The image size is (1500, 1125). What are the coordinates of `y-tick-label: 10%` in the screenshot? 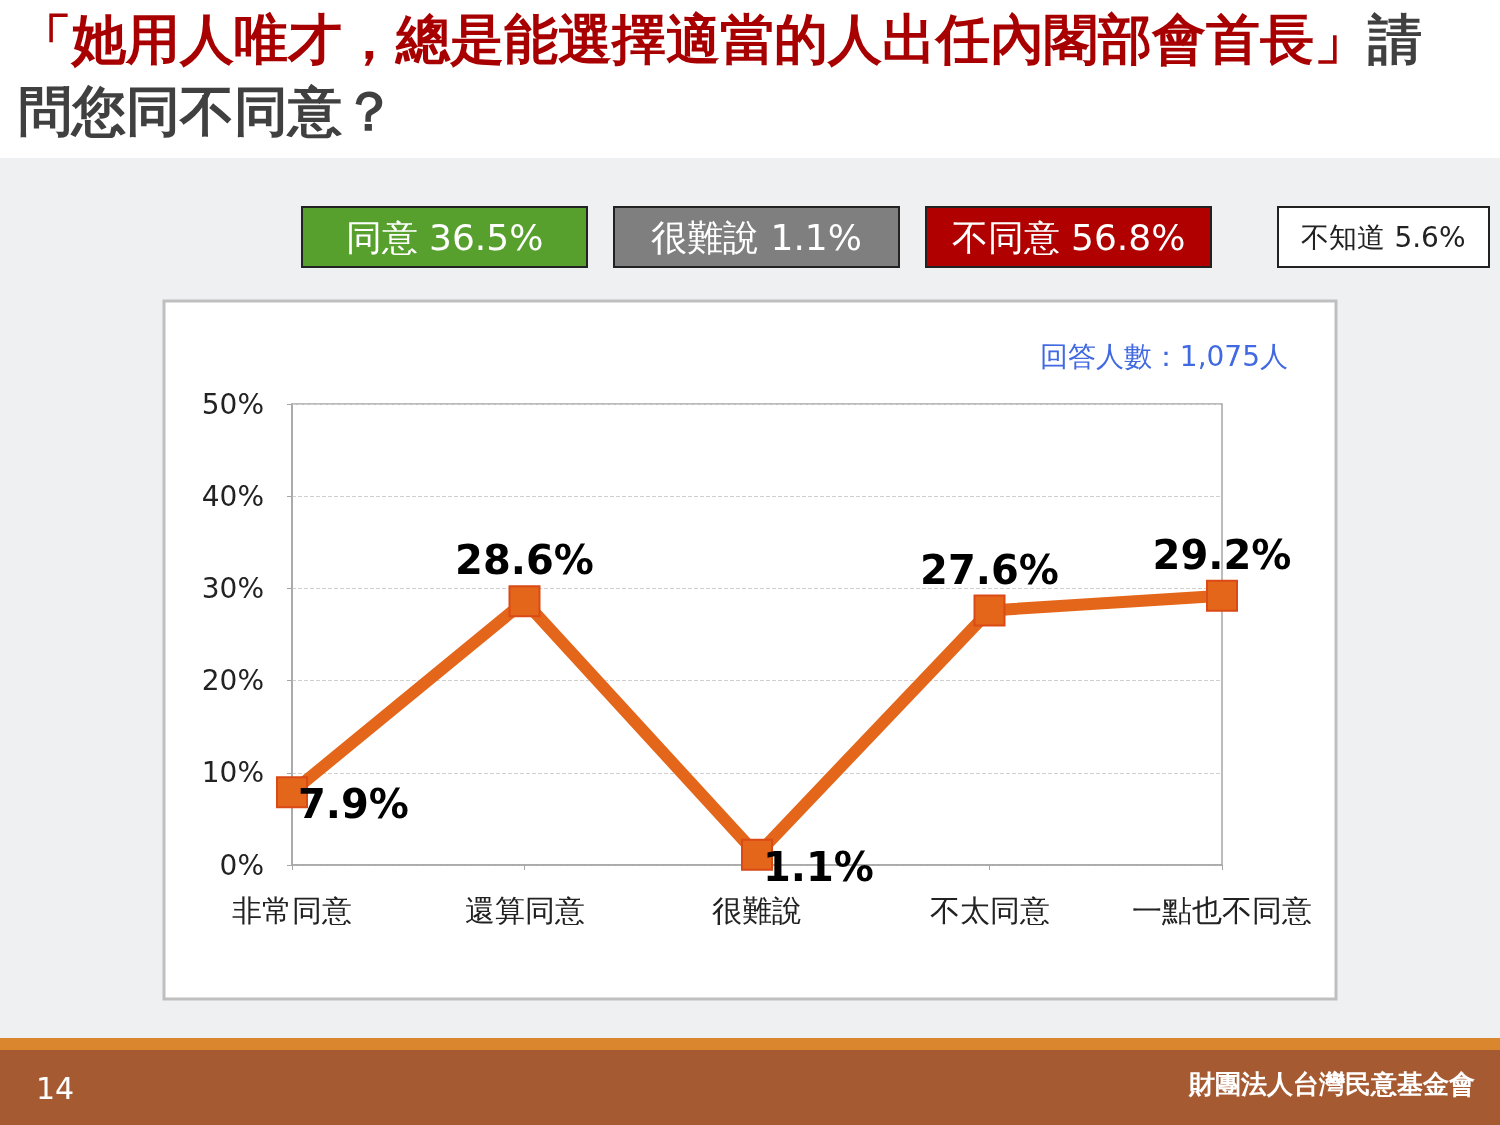 It's located at (232, 773).